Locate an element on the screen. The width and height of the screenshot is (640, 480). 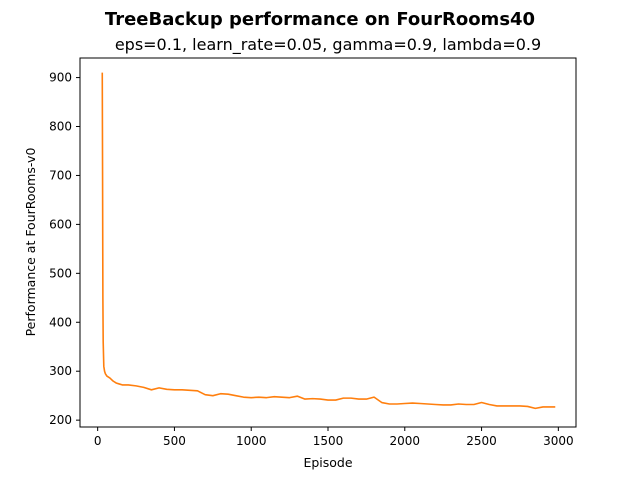
chart-title: TreeBackup performance on FourRooms40 is located at coordinates (320, 19).